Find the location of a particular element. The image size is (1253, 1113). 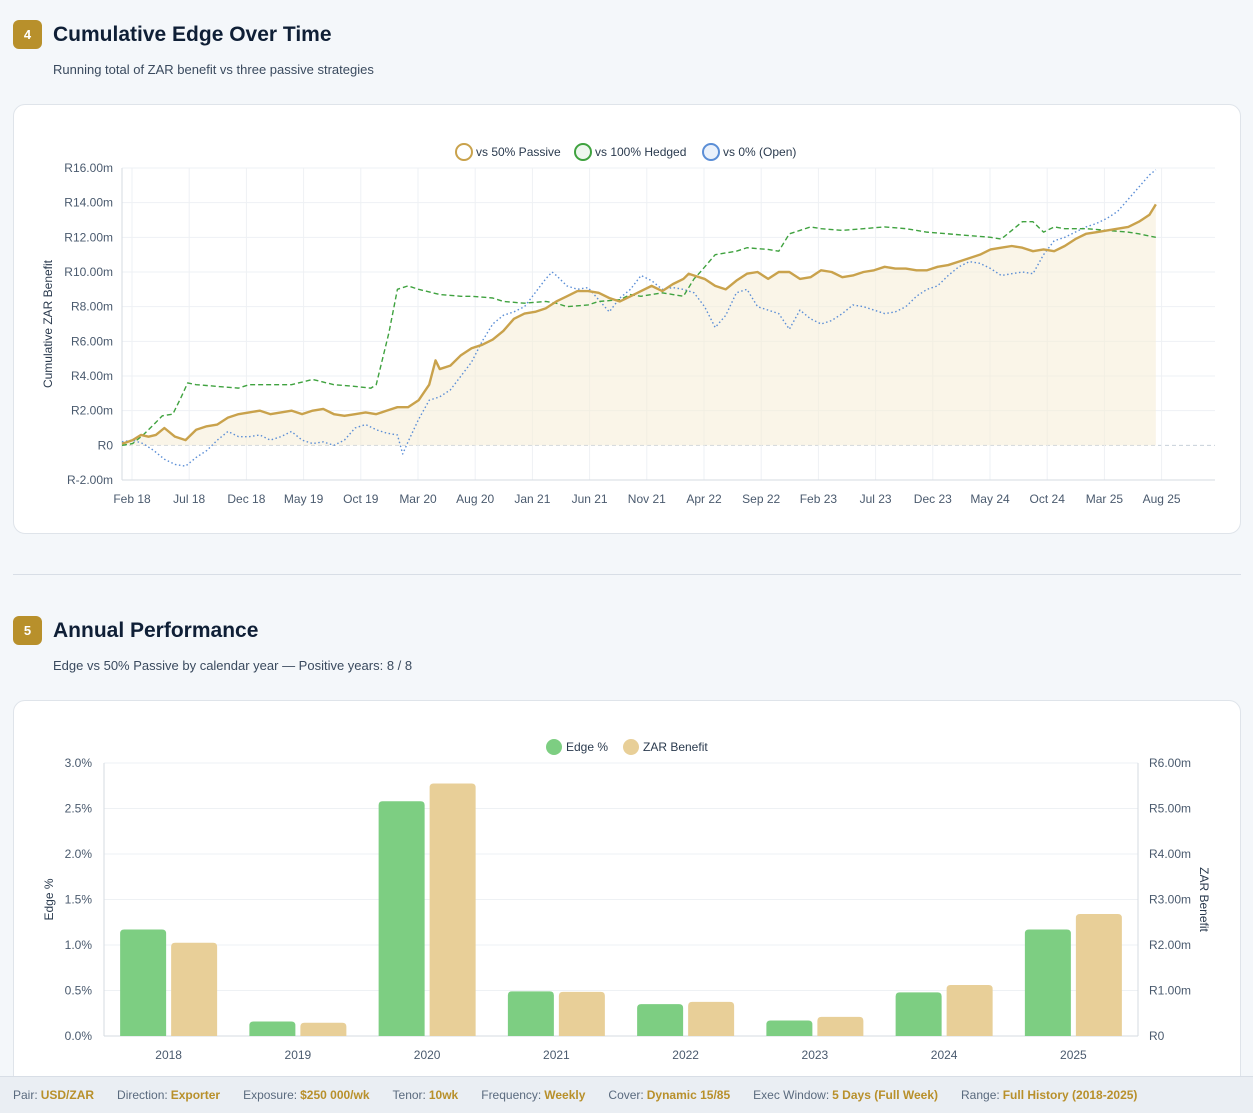

legend-label: vs 0% (Open) is located at coordinates (759, 152).